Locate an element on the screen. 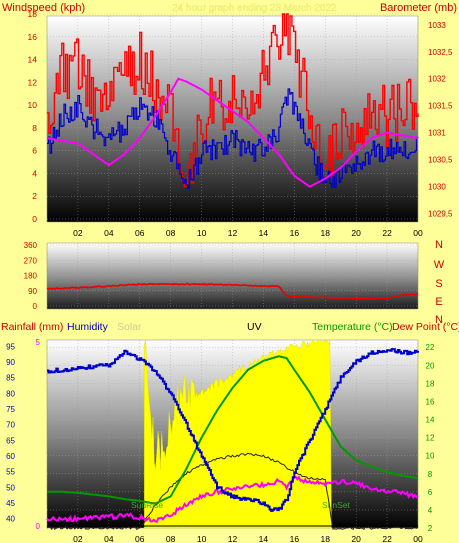 The height and width of the screenshot is (543, 459). weather-panel-x-tick-label: 14 is located at coordinates (264, 538).